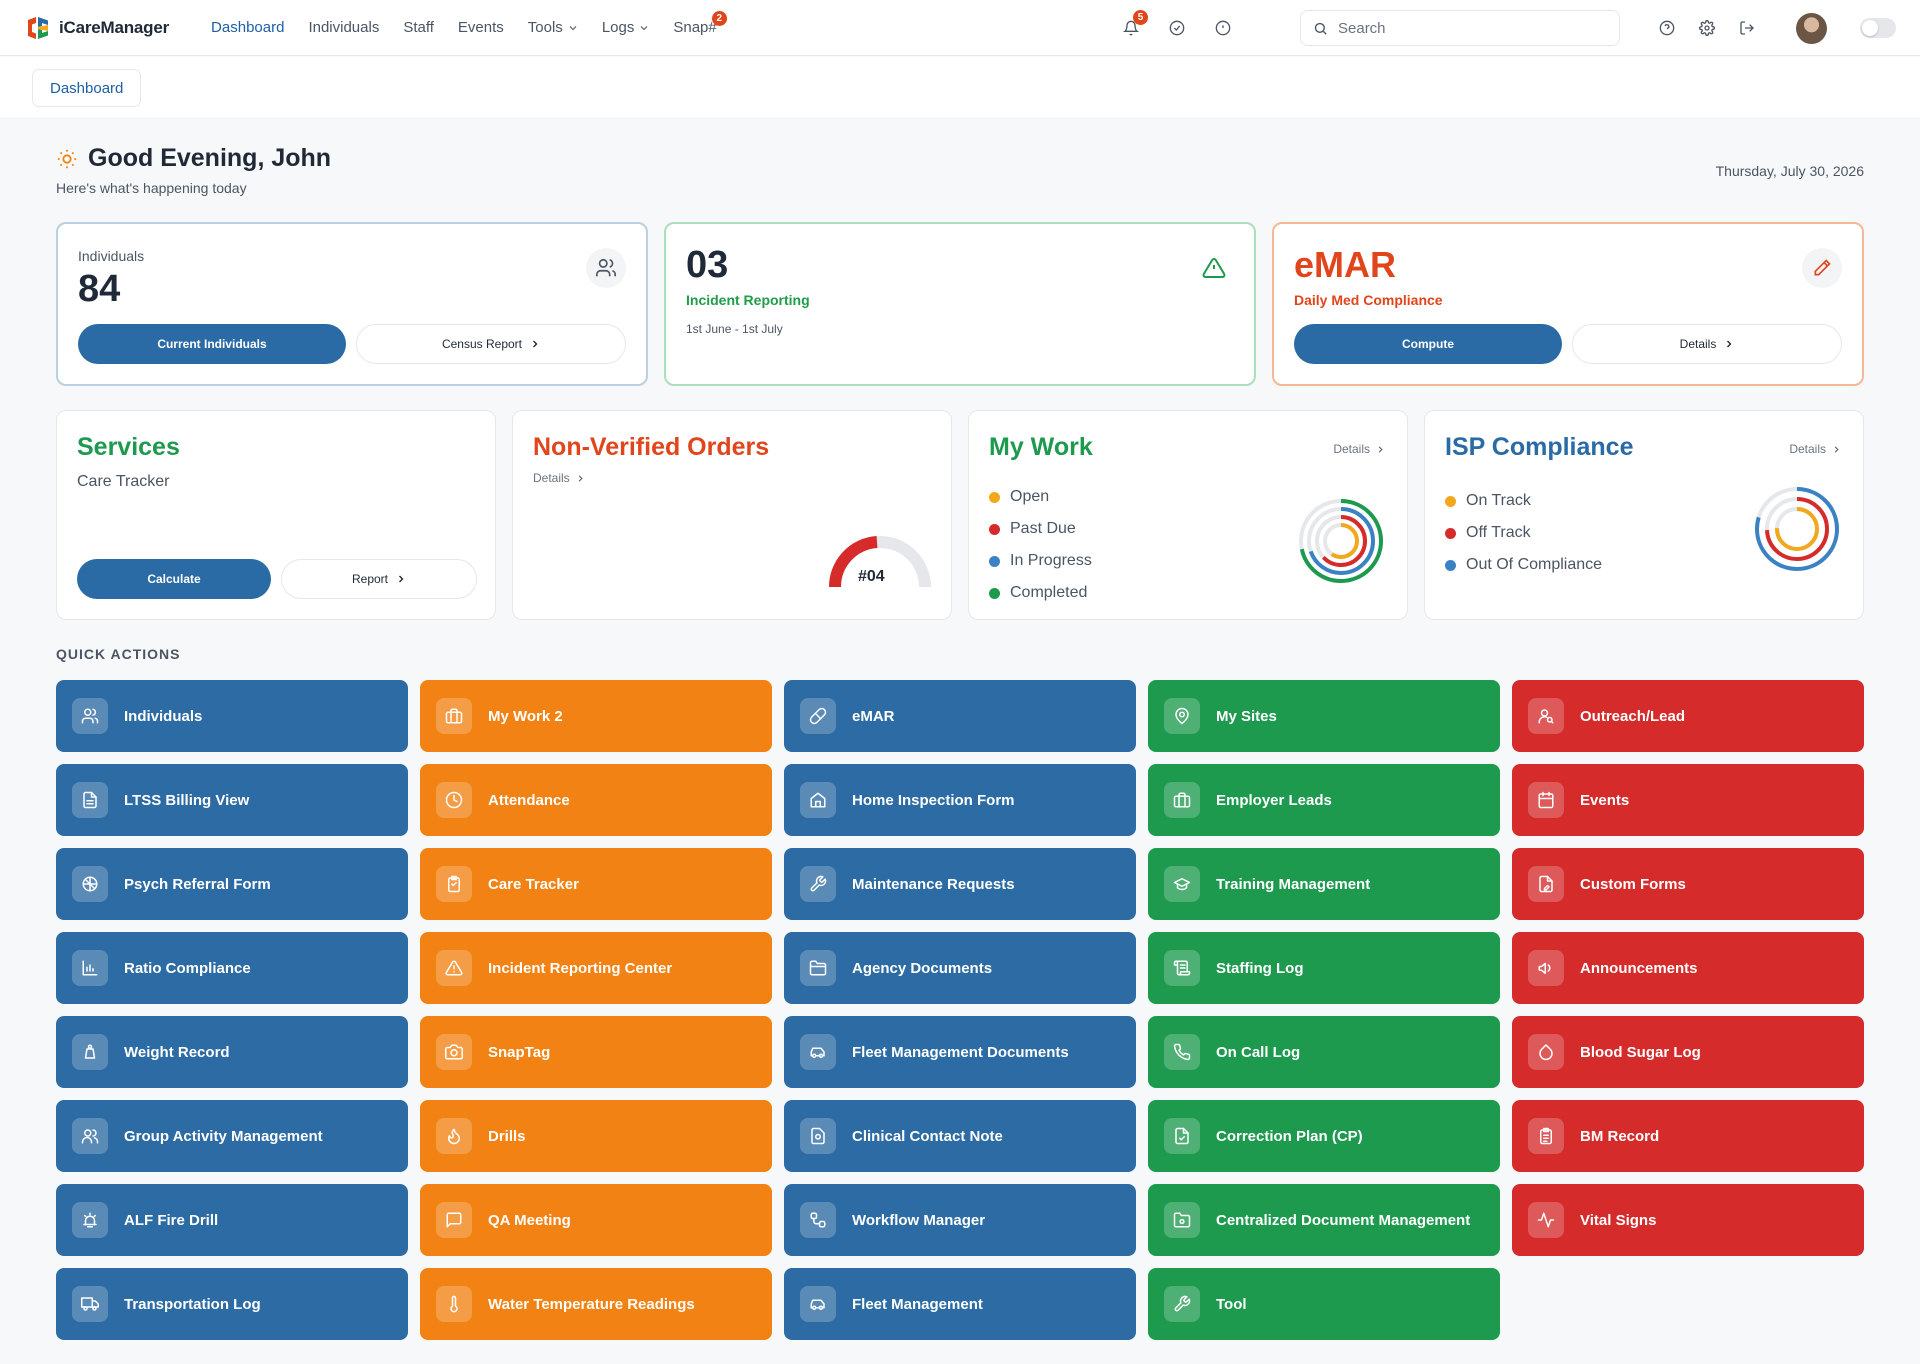  Describe the element at coordinates (1368, 300) in the screenshot. I see `emar-label: Daily Med Compliance` at that location.